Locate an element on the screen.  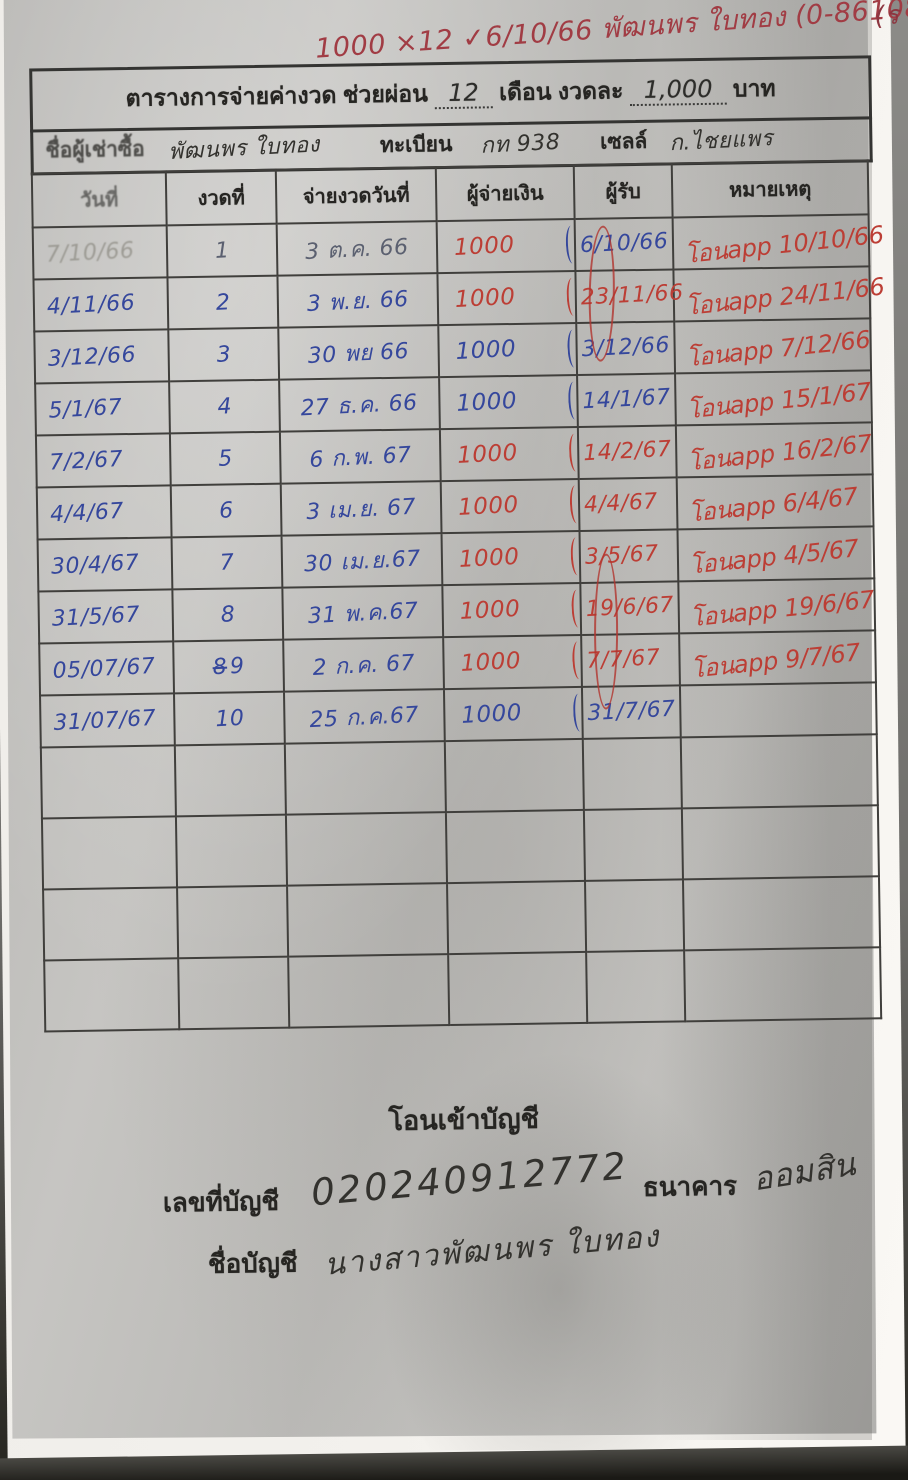
pay-date: 2 ก.ค. 67 is located at coordinates (363, 665).